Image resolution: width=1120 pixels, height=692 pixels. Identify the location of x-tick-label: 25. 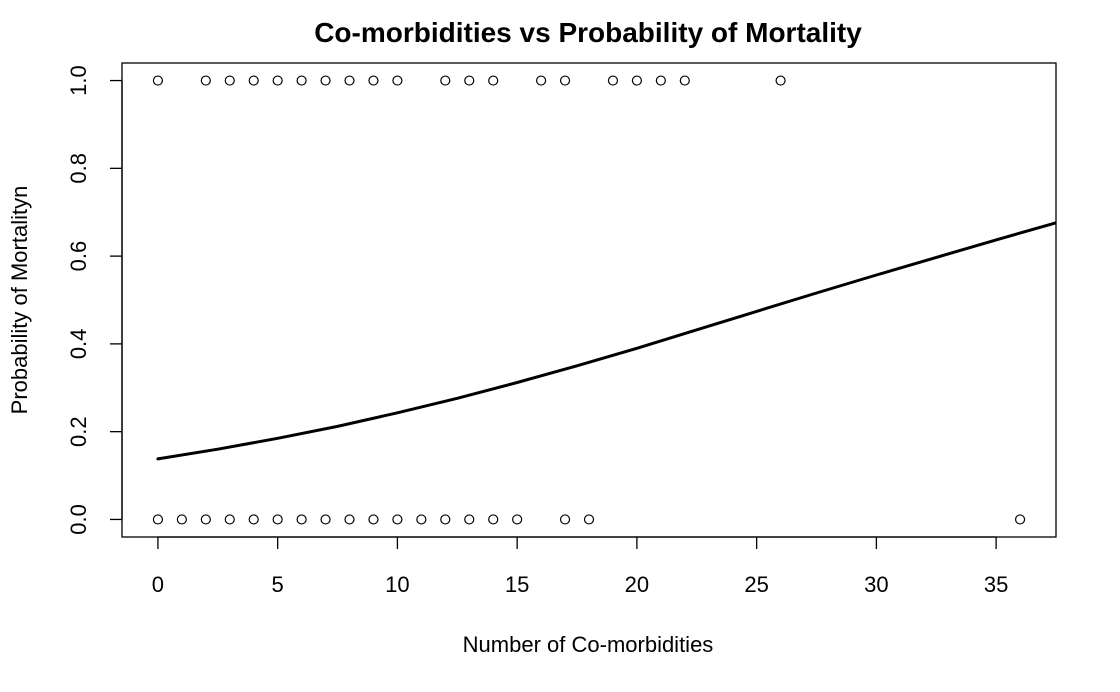
(756, 584).